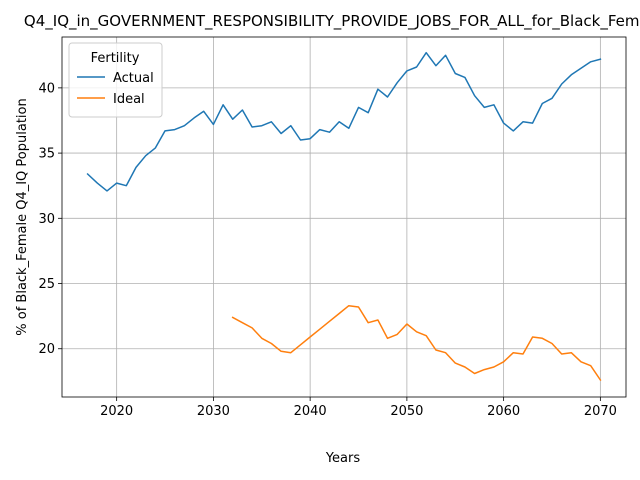 This screenshot has width=640, height=480. I want to click on x-tick-label: 2050, so click(406, 411).